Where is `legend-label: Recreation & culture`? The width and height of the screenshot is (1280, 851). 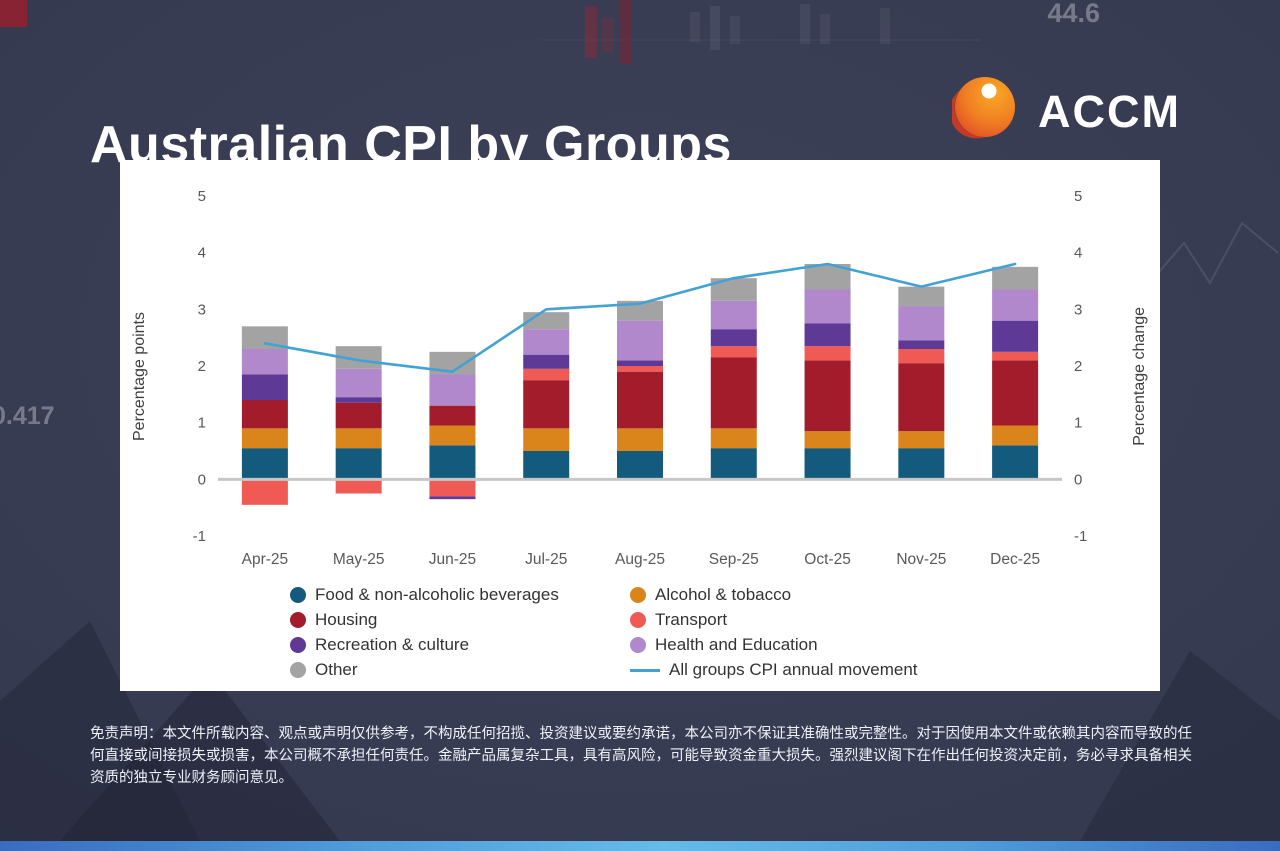
legend-label: Recreation & culture is located at coordinates (392, 644).